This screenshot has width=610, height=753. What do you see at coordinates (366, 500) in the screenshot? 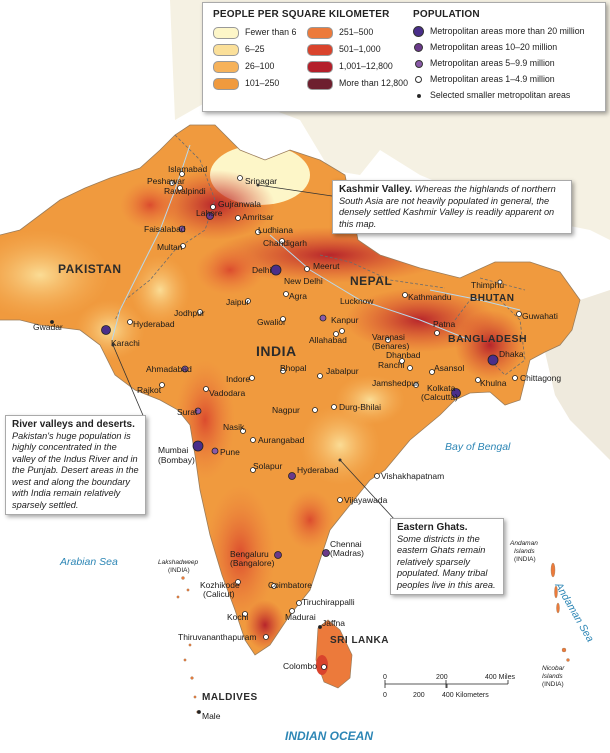
I see `city-vijayawada: Vijayawada` at bounding box center [366, 500].